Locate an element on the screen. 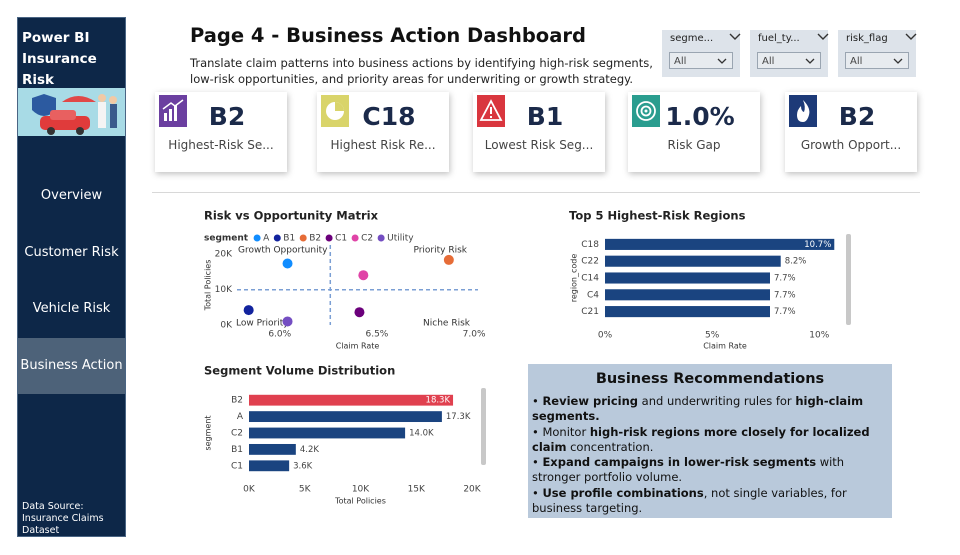 The width and height of the screenshot is (960, 555). y-tick-label: C18 is located at coordinates (590, 245).